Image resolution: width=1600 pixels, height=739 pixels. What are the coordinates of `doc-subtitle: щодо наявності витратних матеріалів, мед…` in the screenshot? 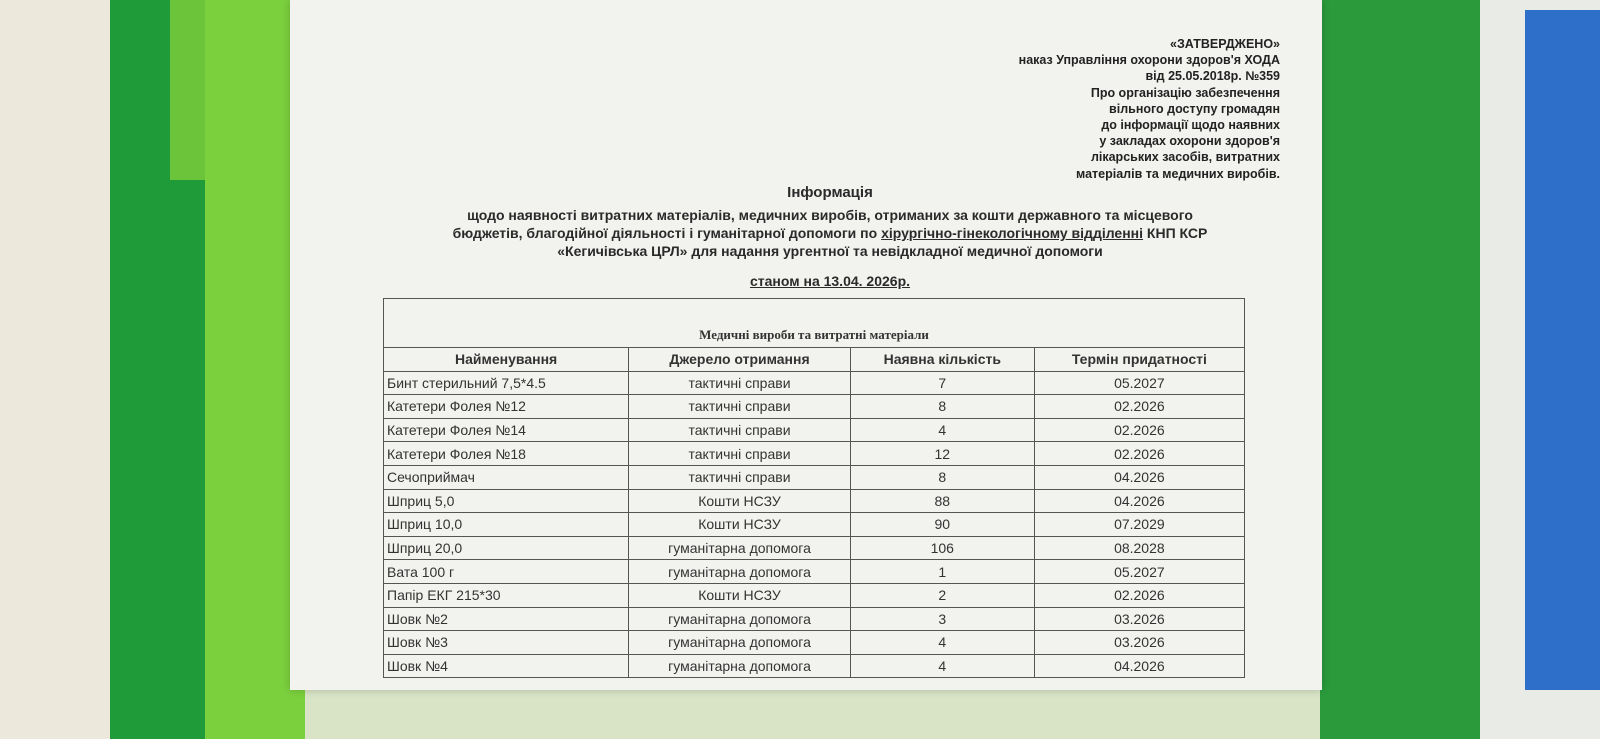 It's located at (830, 233).